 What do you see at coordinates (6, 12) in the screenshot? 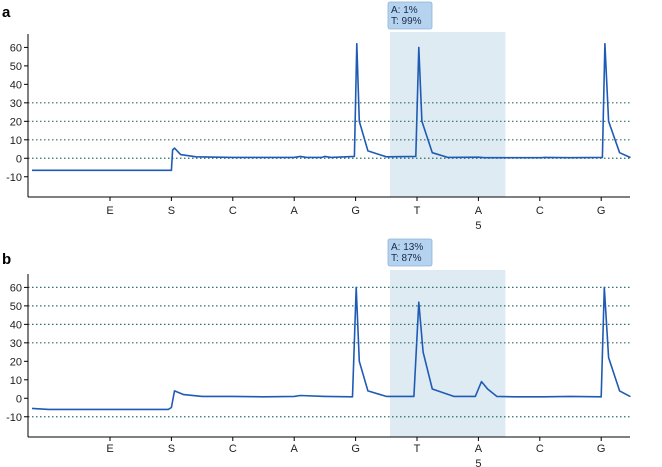
I see `panel-label: a` at bounding box center [6, 12].